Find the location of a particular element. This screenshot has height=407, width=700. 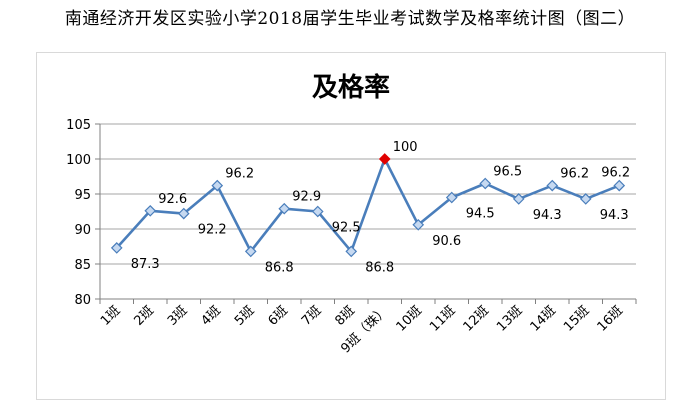

y-tick-label: 80 is located at coordinates (82, 300).